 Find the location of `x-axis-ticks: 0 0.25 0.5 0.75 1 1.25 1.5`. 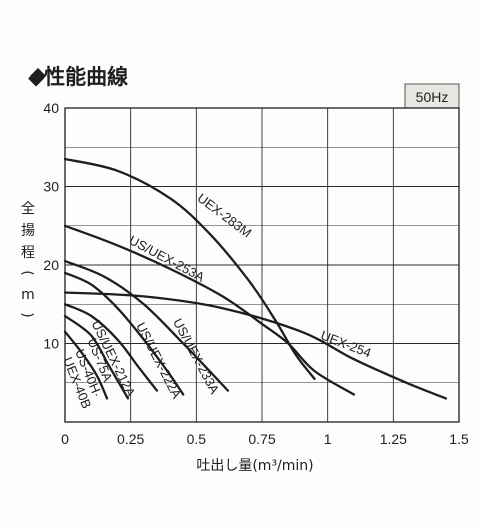

x-axis-ticks: 0 0.25 0.5 0.75 1 1.25 1.5 is located at coordinates (265, 439).